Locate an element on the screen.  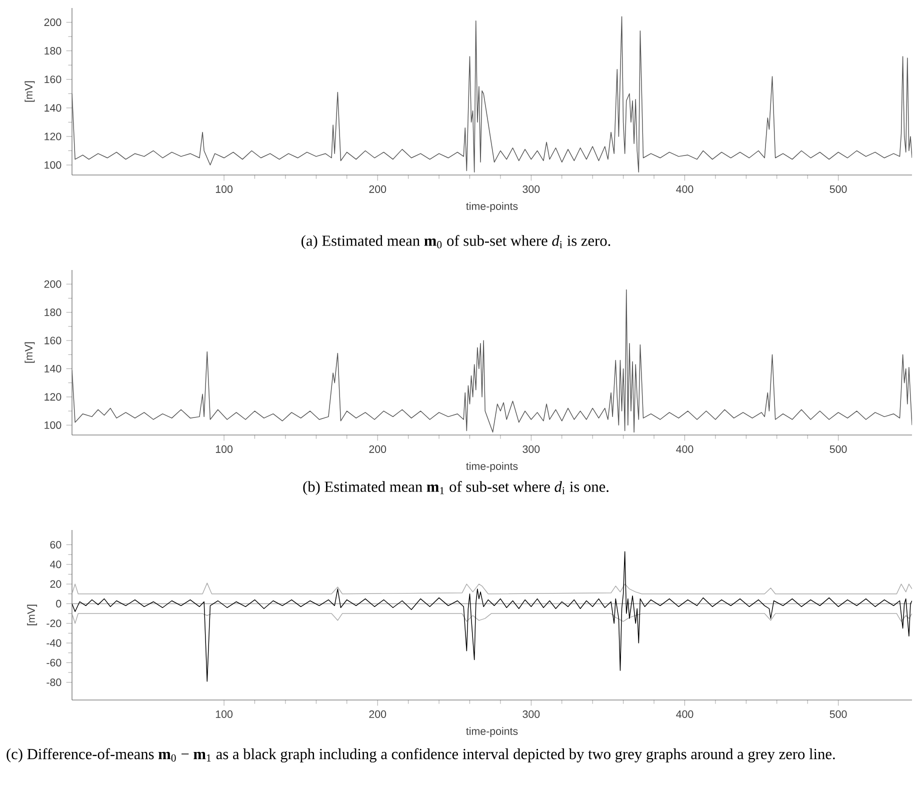
y-tick-label: 40 is located at coordinates (56, 564).